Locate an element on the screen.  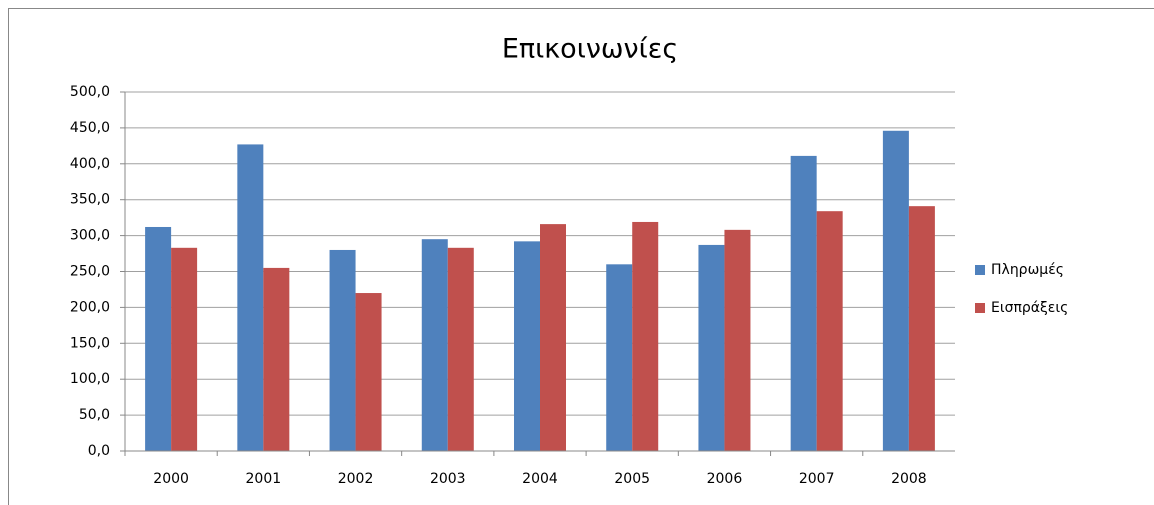
y-tick-label: 0,0 is located at coordinates (99, 451).